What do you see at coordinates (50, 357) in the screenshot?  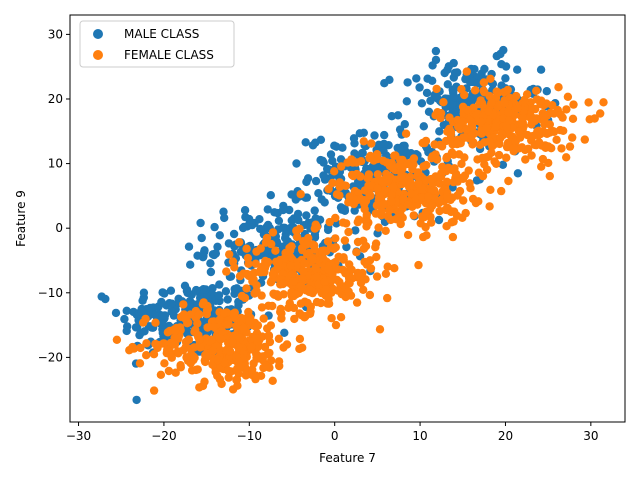 I see `y-tick-label: −20` at bounding box center [50, 357].